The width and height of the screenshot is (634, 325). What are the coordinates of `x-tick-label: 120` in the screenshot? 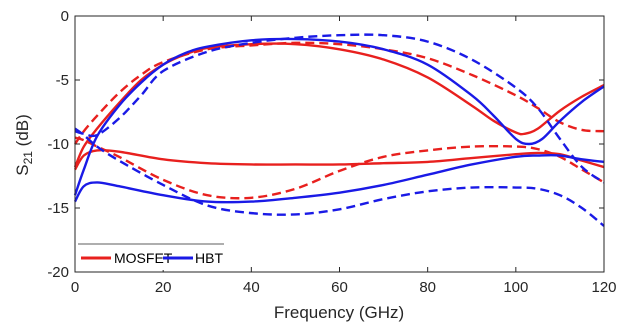 It's located at (603, 287).